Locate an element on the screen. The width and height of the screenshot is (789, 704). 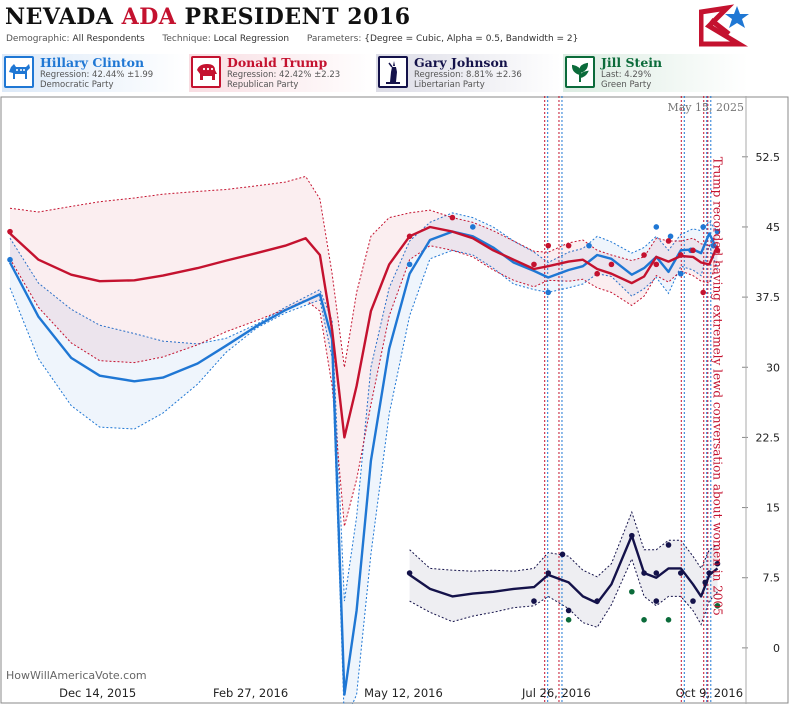
candidate-party: Green Party is located at coordinates (626, 85).